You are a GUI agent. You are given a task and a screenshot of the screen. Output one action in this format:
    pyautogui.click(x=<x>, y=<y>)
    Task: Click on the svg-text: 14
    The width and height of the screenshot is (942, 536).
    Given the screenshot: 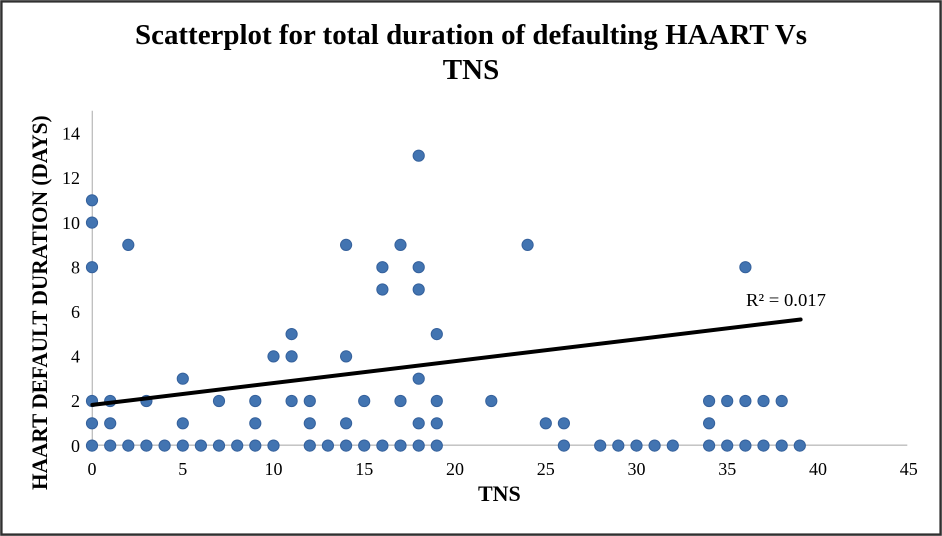 What is the action you would take?
    pyautogui.click(x=71, y=134)
    